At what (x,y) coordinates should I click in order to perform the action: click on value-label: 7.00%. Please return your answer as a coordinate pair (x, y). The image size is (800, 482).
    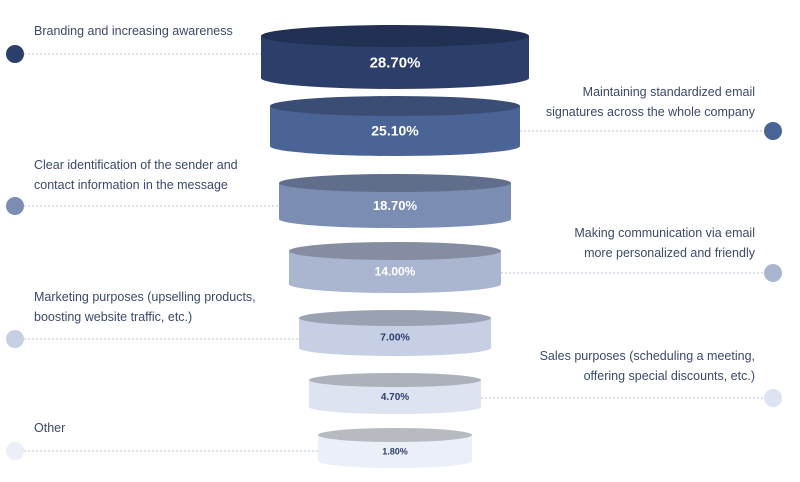
    Looking at the image, I should click on (395, 337).